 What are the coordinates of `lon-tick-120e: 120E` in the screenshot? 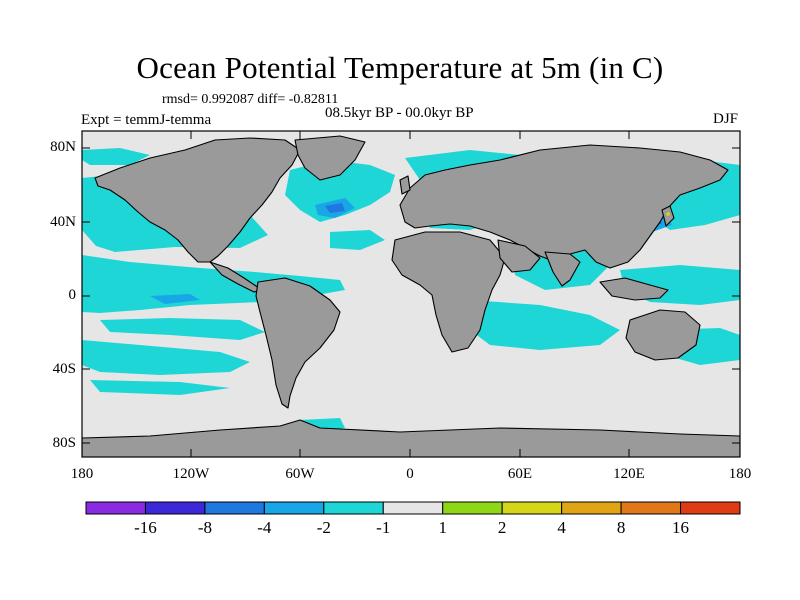 It's located at (629, 474).